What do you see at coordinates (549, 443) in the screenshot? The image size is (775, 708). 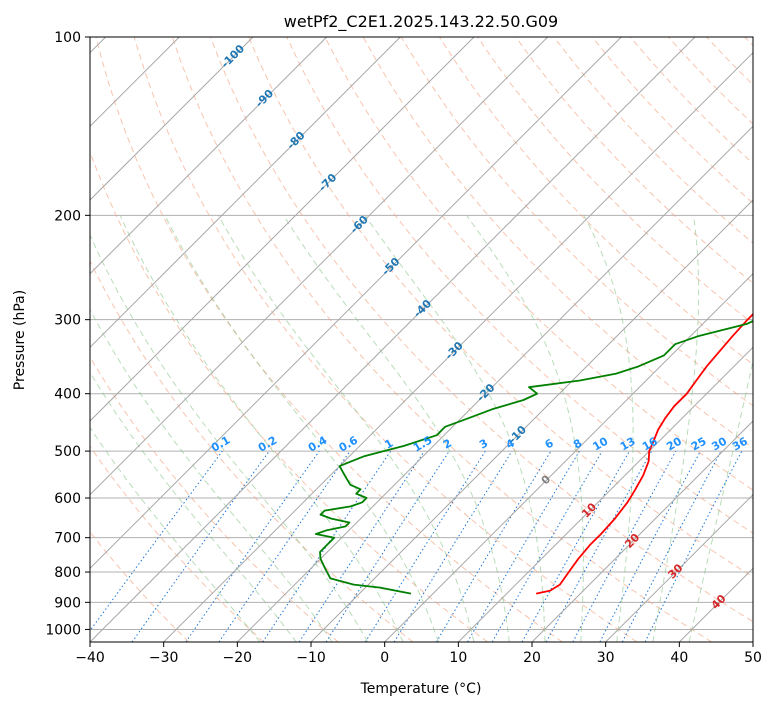 I see `mixing-ratio-label: 6` at bounding box center [549, 443].